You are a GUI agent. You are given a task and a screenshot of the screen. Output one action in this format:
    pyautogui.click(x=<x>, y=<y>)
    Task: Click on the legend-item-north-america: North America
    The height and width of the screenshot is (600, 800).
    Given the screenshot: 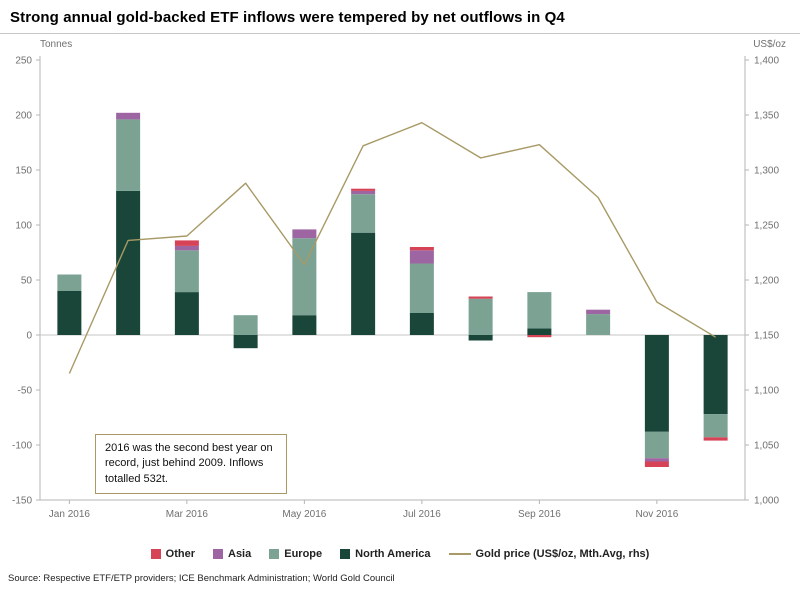 What is the action you would take?
    pyautogui.click(x=385, y=554)
    